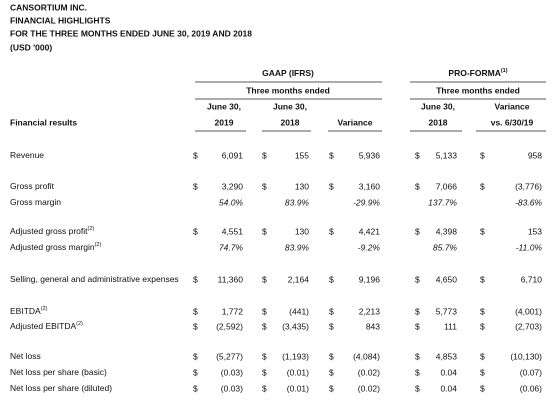 This screenshot has width=558, height=418. What do you see at coordinates (528, 311) in the screenshot?
I see `cell-value: (4,001)` at bounding box center [528, 311].